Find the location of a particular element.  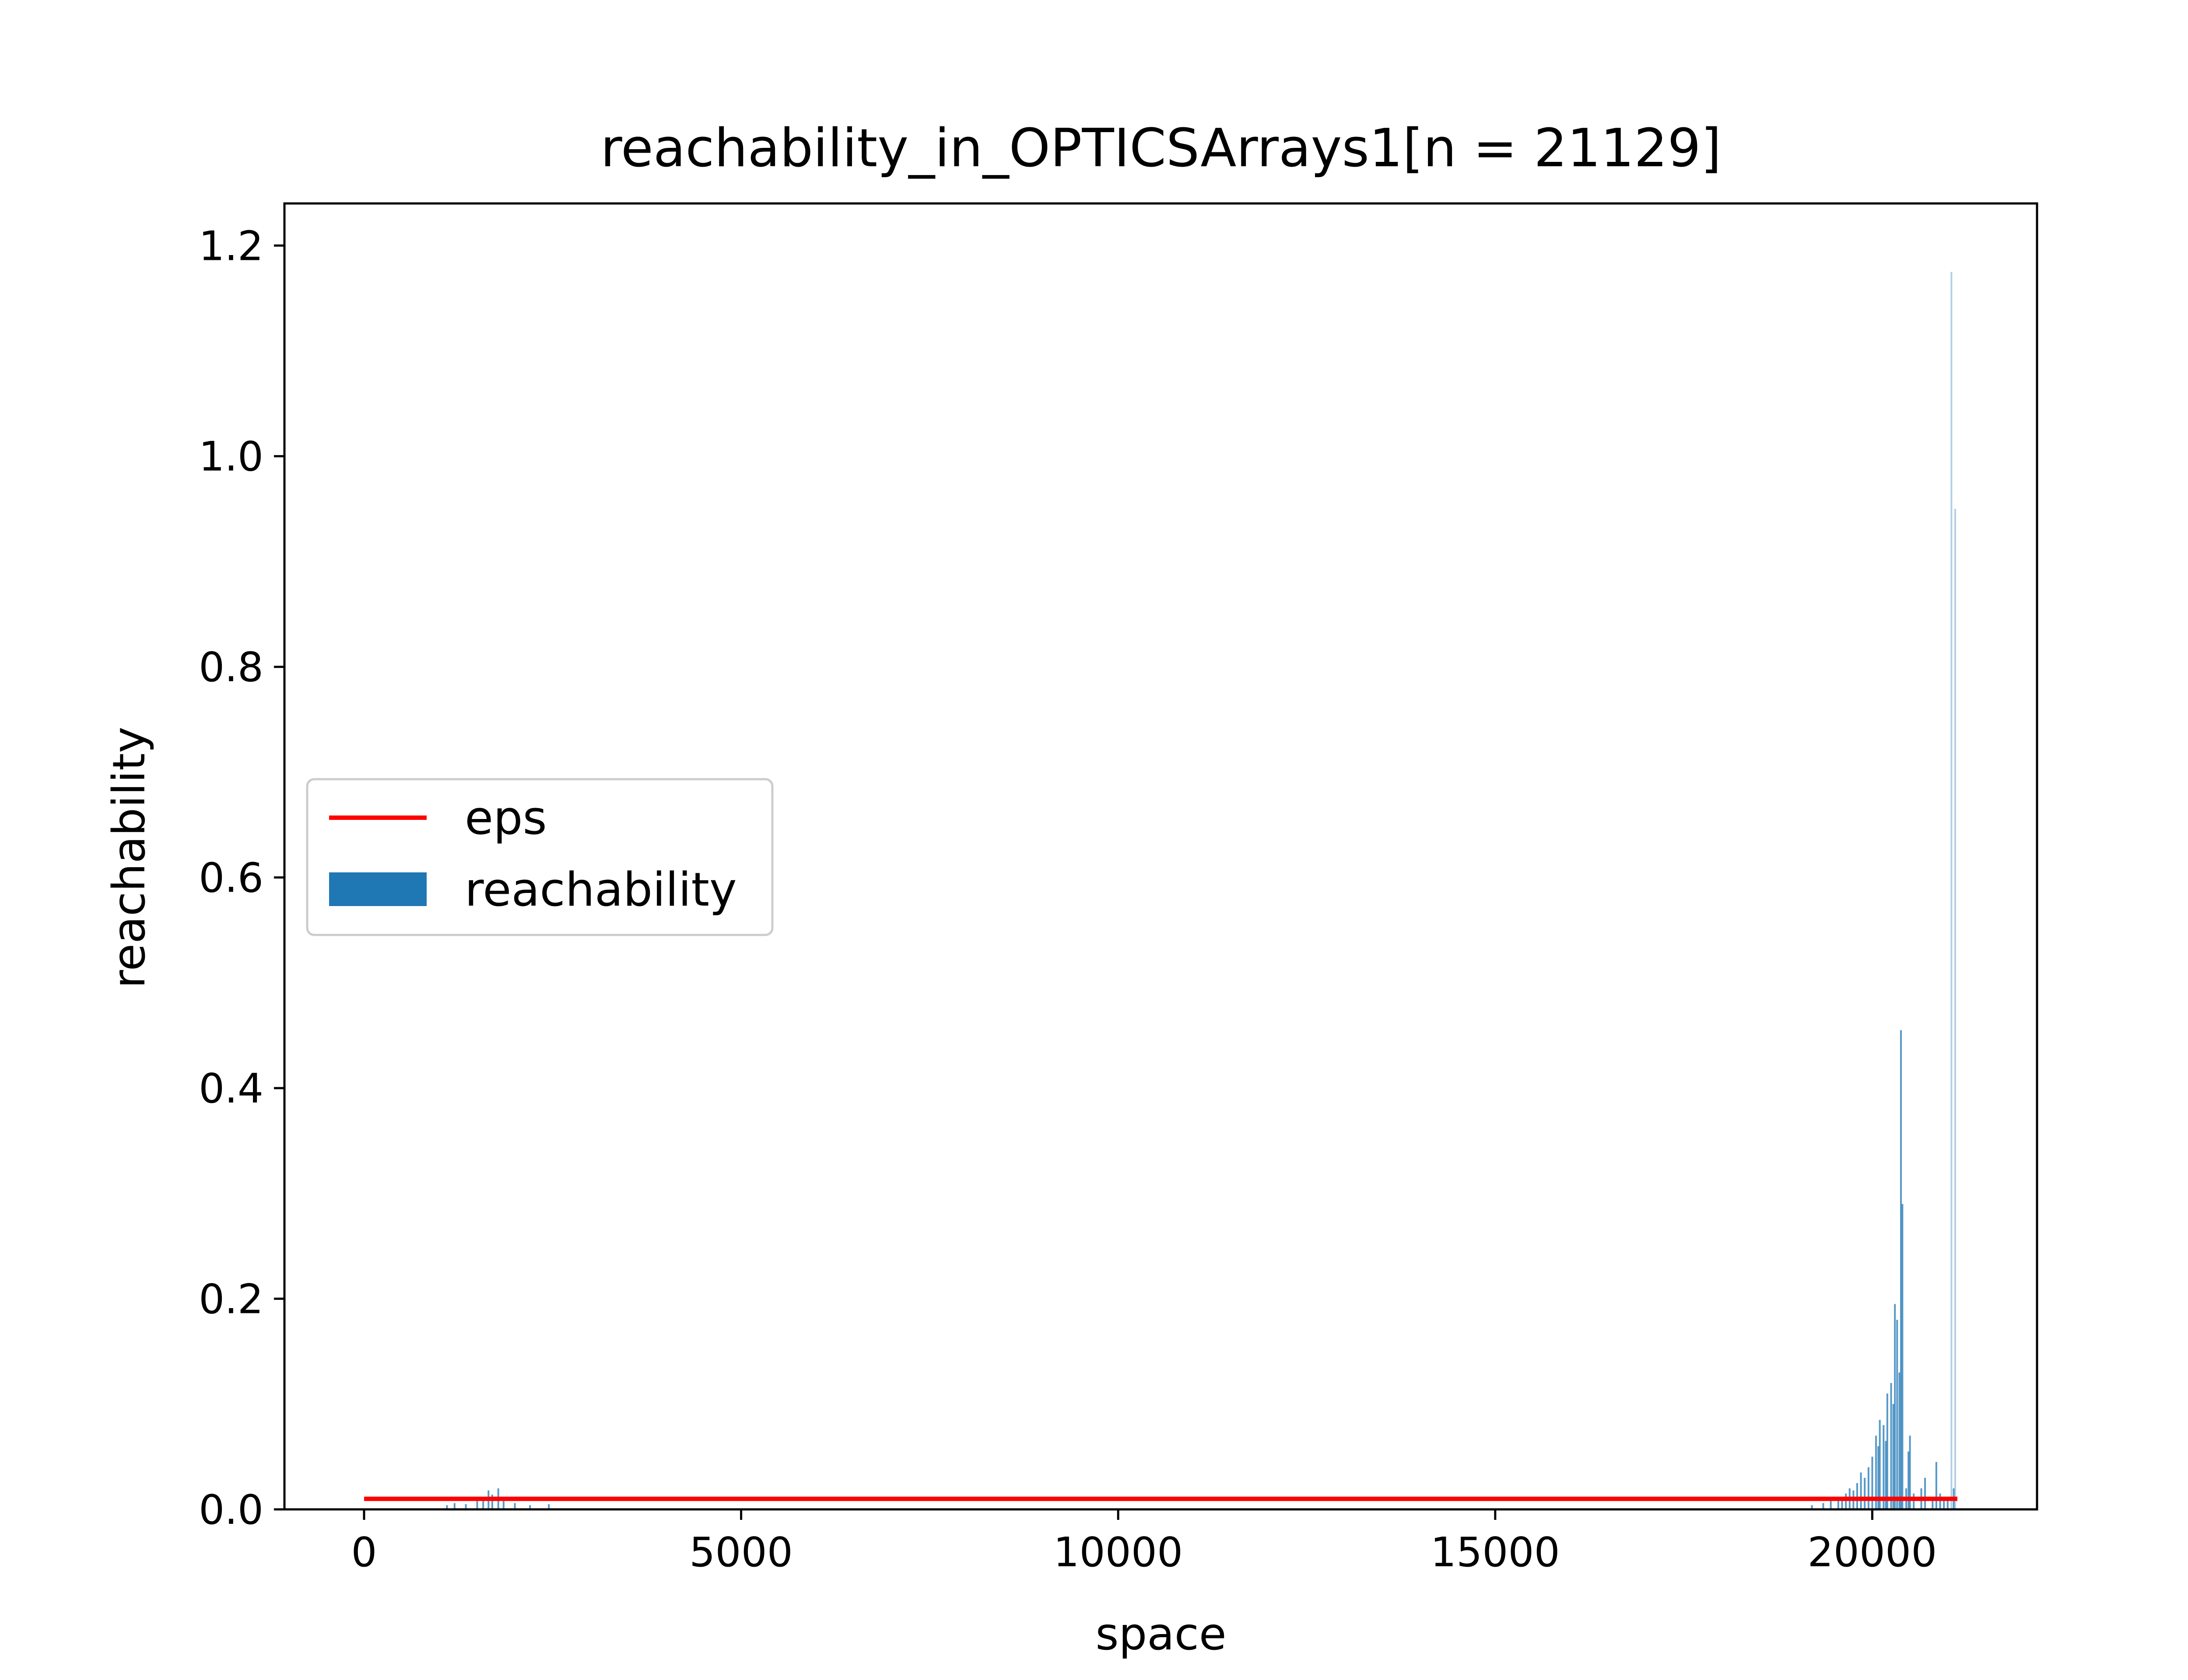

y-tick-label: 0.8 is located at coordinates (231, 667).